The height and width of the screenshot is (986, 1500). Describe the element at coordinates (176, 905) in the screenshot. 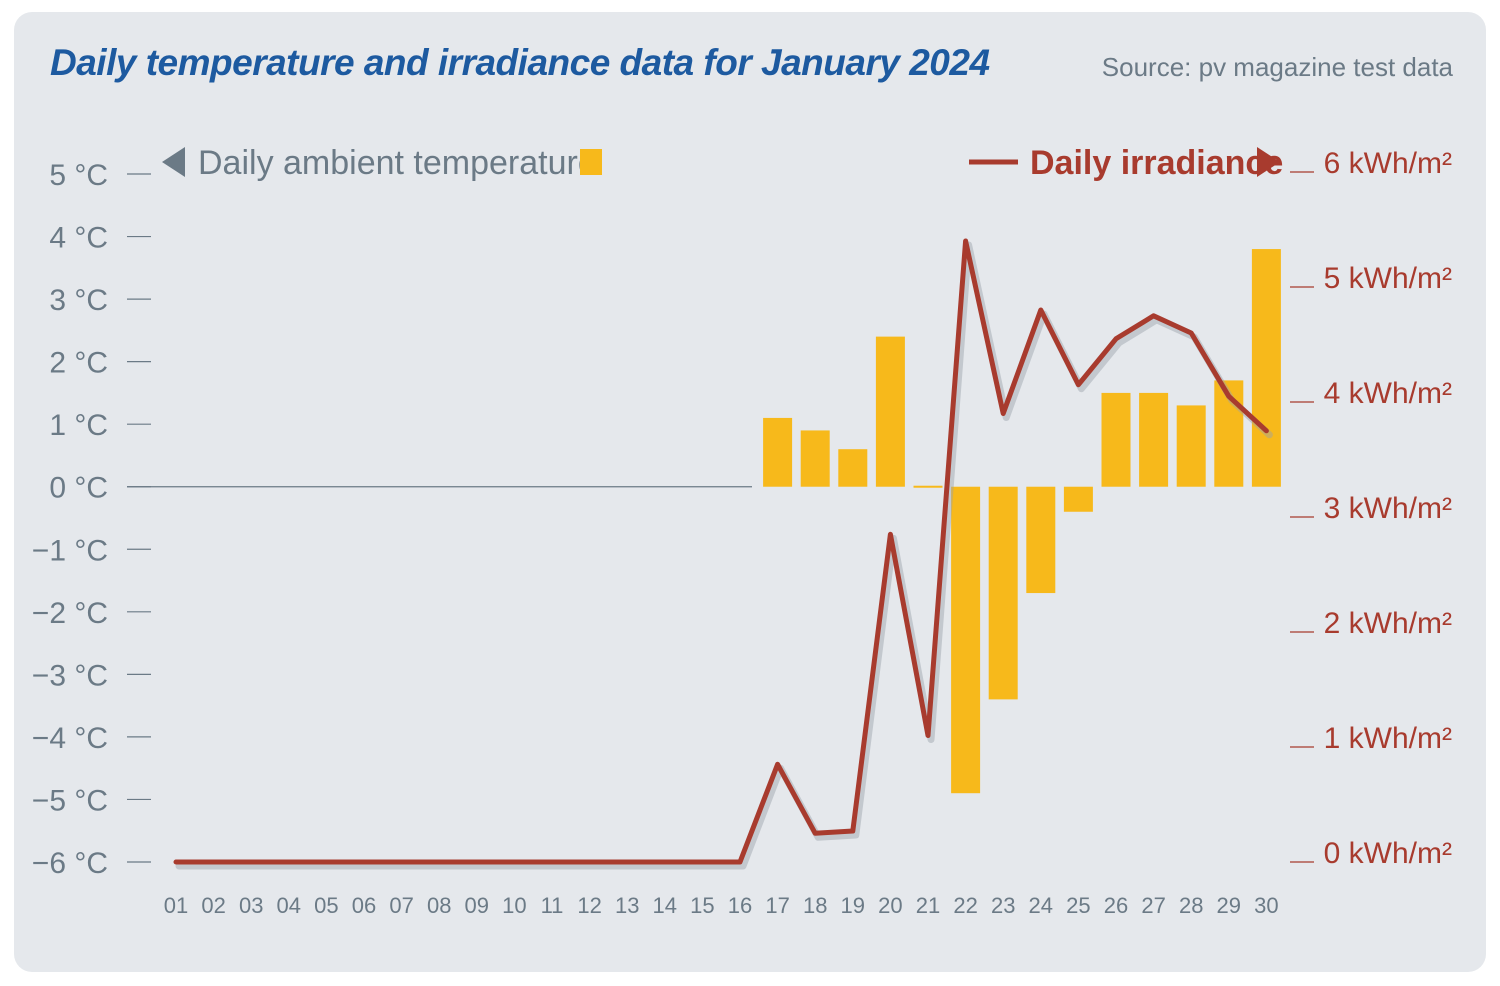

I see `x-tick-label: 01` at that location.